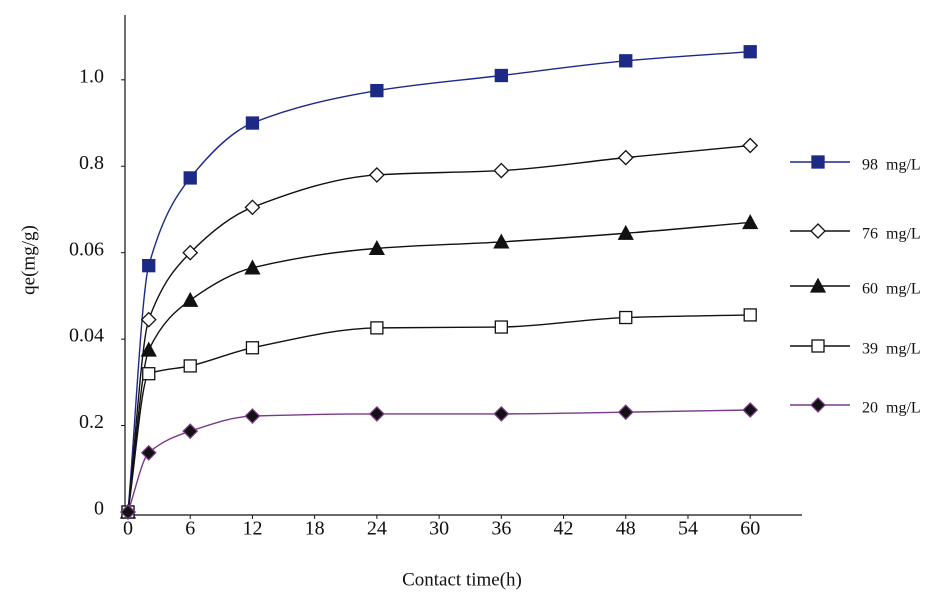  What do you see at coordinates (891, 289) in the screenshot?
I see `legend-label: 60 mg/L` at bounding box center [891, 289].